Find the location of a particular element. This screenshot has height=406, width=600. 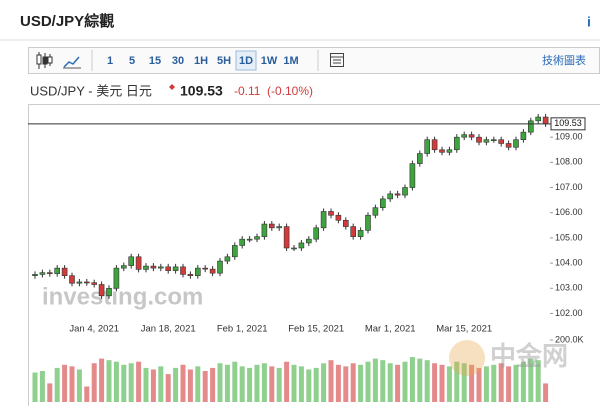

calendar-icon is located at coordinates (337, 60).